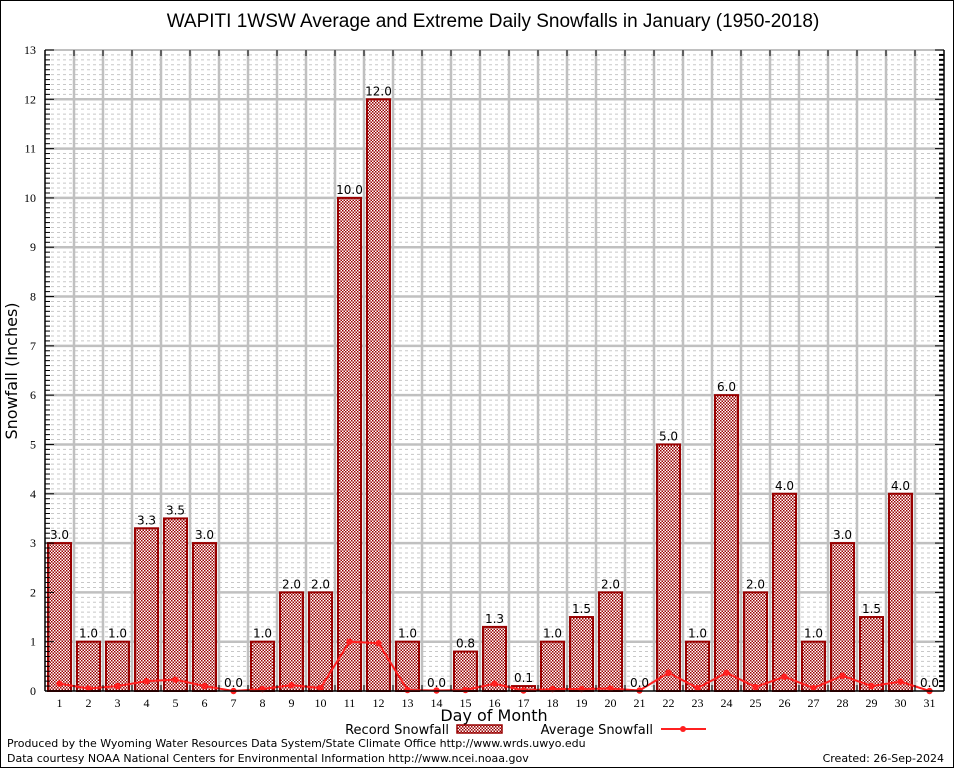 The width and height of the screenshot is (954, 768). I want to click on x-tick-label: 11, so click(350, 703).